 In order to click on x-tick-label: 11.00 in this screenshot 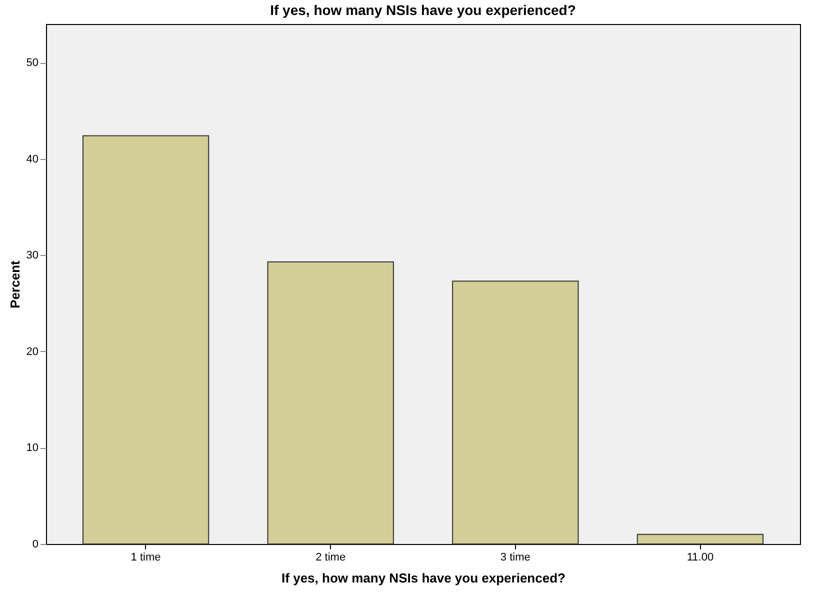, I will do `click(700, 558)`.